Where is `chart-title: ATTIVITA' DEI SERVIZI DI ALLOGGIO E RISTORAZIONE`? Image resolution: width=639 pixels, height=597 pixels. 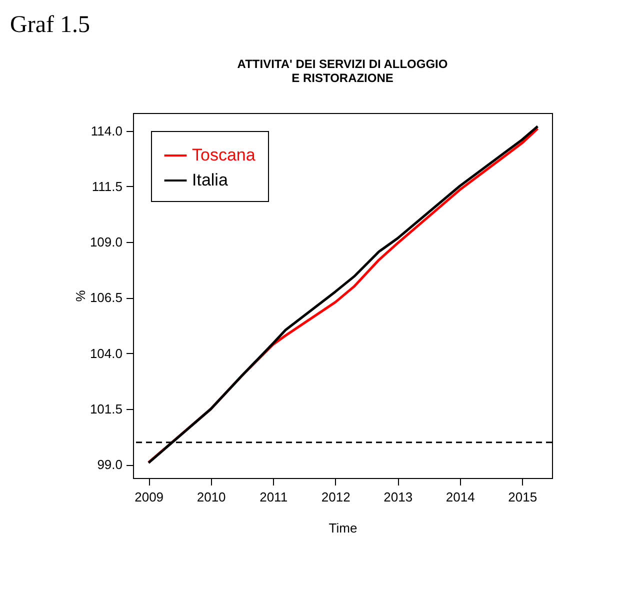
chart-title: ATTIVITA' DEI SERVIZI DI ALLOGGIO E RISTORAZIONE is located at coordinates (342, 71).